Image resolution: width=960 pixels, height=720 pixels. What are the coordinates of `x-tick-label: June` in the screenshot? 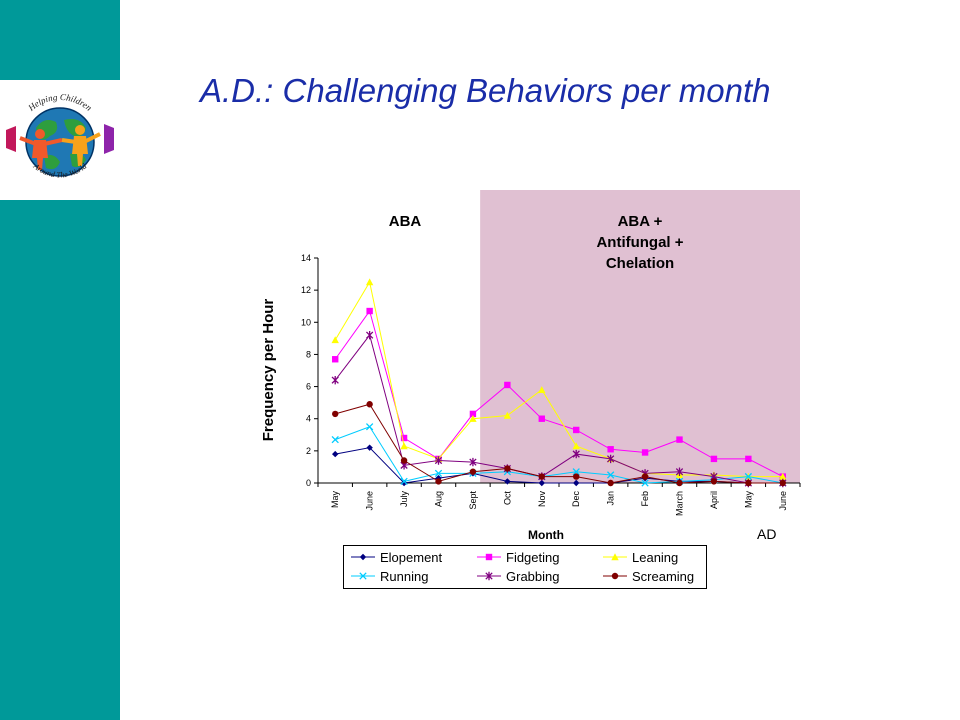 It's located at (783, 501).